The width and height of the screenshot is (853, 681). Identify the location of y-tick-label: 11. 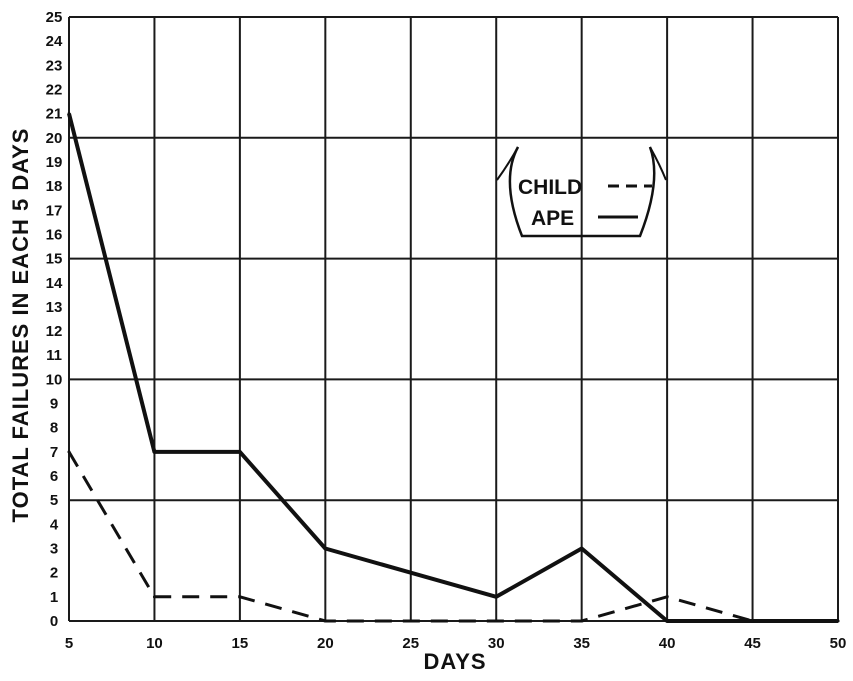
(54, 355).